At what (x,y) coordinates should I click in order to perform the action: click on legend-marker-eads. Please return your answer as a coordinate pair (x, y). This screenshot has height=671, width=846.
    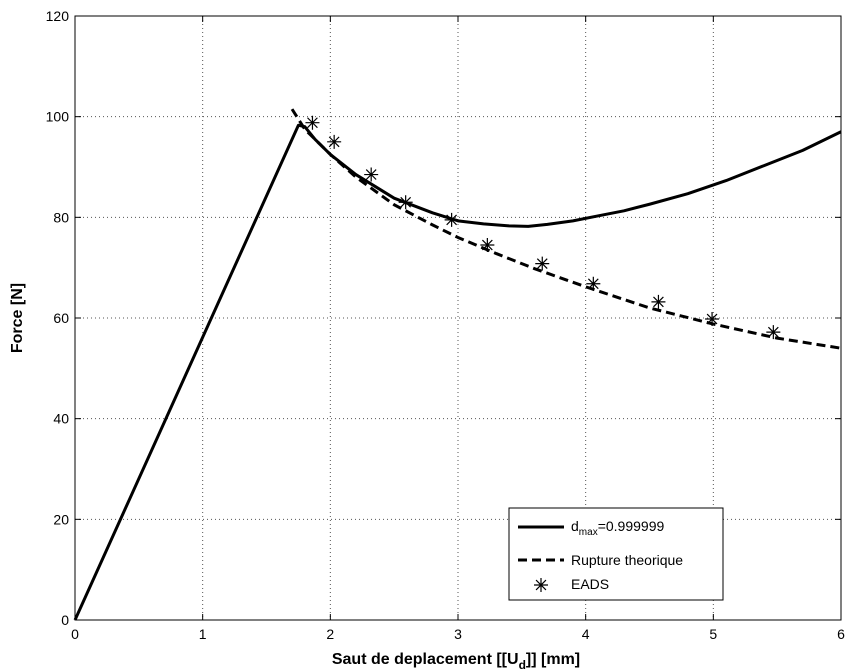
    Looking at the image, I should click on (541, 585).